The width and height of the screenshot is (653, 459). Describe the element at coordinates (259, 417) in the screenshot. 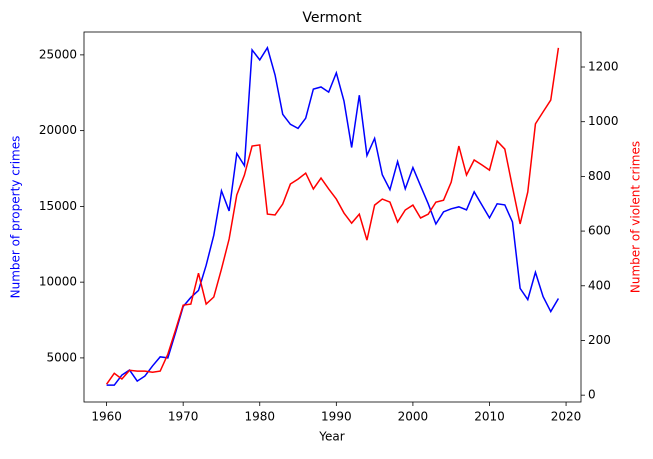

I see `x-tick-label: 1980` at that location.